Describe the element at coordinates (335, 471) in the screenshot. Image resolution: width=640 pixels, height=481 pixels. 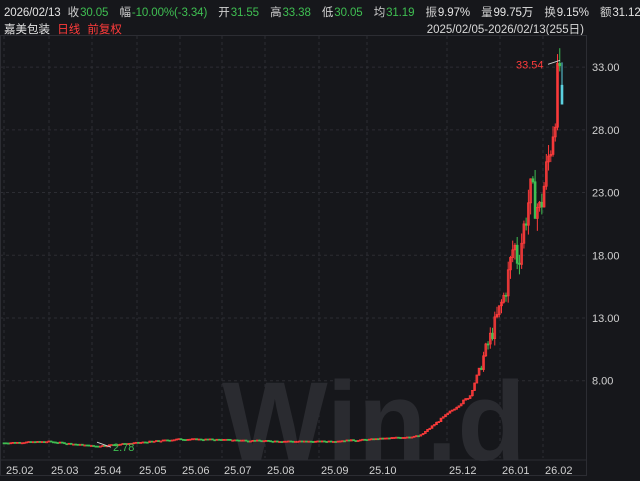
I see `x-tick-label: 25.09` at that location.